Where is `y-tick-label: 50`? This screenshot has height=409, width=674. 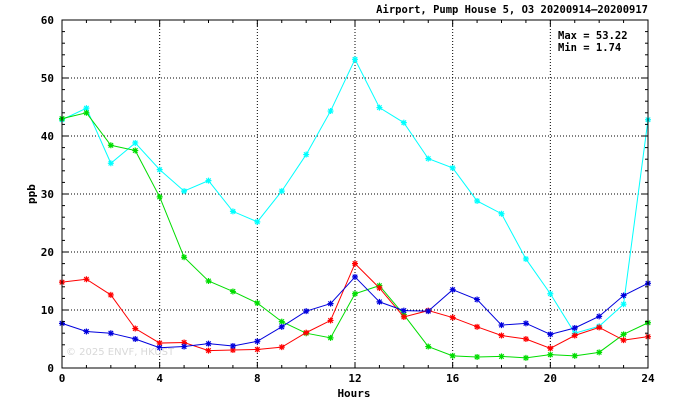
y-tick-label: 50 is located at coordinates (47, 78).